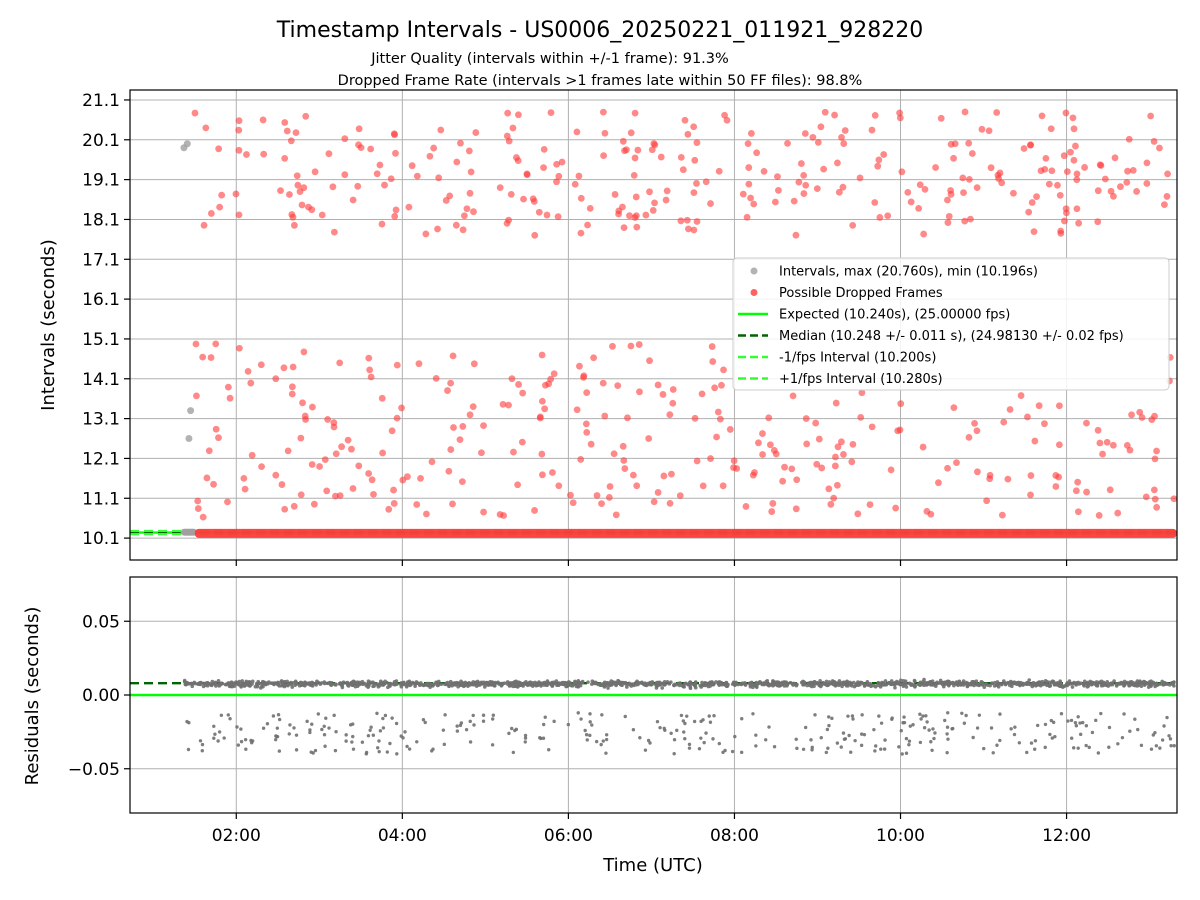 The width and height of the screenshot is (1200, 900). I want to click on legend-label: -1/fps Interval (10.200s), so click(857, 358).